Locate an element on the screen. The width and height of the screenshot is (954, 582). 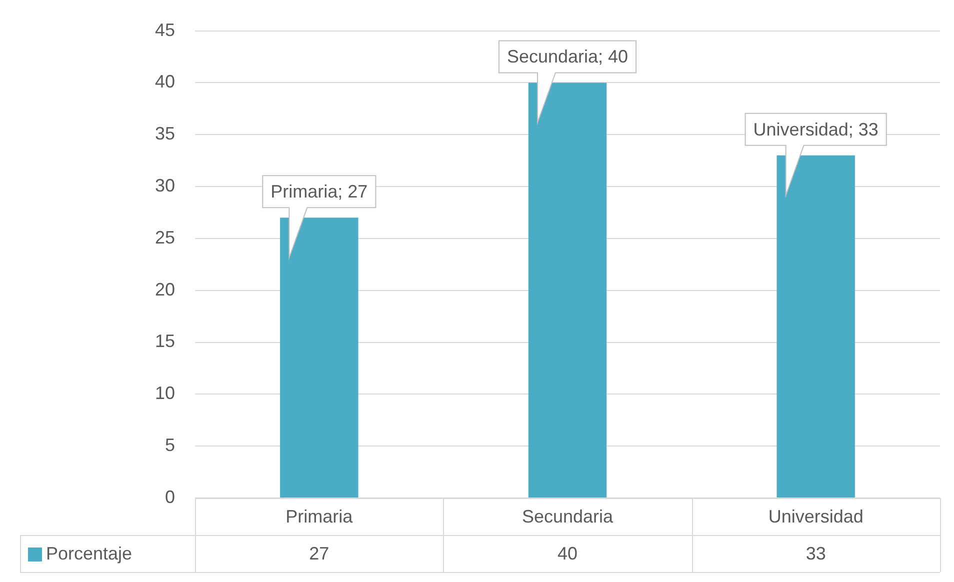
y-tick-label: 30 is located at coordinates (164, 186).